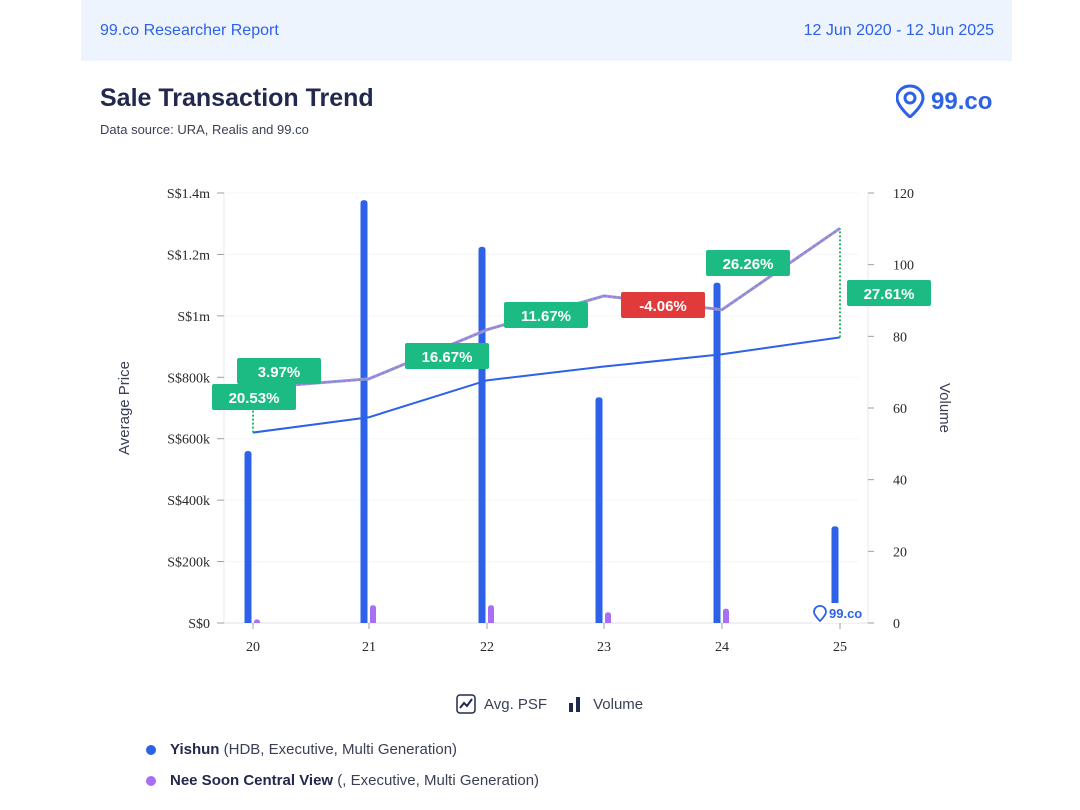 This screenshot has height=810, width=1080. What do you see at coordinates (575, 704) in the screenshot?
I see `bar-chart-icon` at bounding box center [575, 704].